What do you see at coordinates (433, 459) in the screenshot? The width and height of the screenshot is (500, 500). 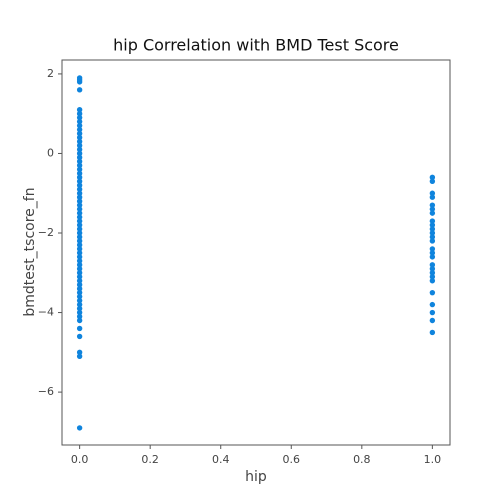 I see `x-tick-label: 1.0` at bounding box center [433, 459].